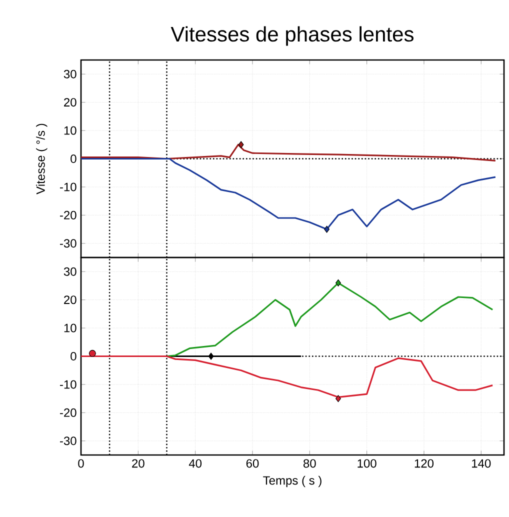 This screenshot has height=517, width=509. Describe the element at coordinates (42, 159) in the screenshot. I see `y-axis-title: Vitesse ( °/s )` at that location.